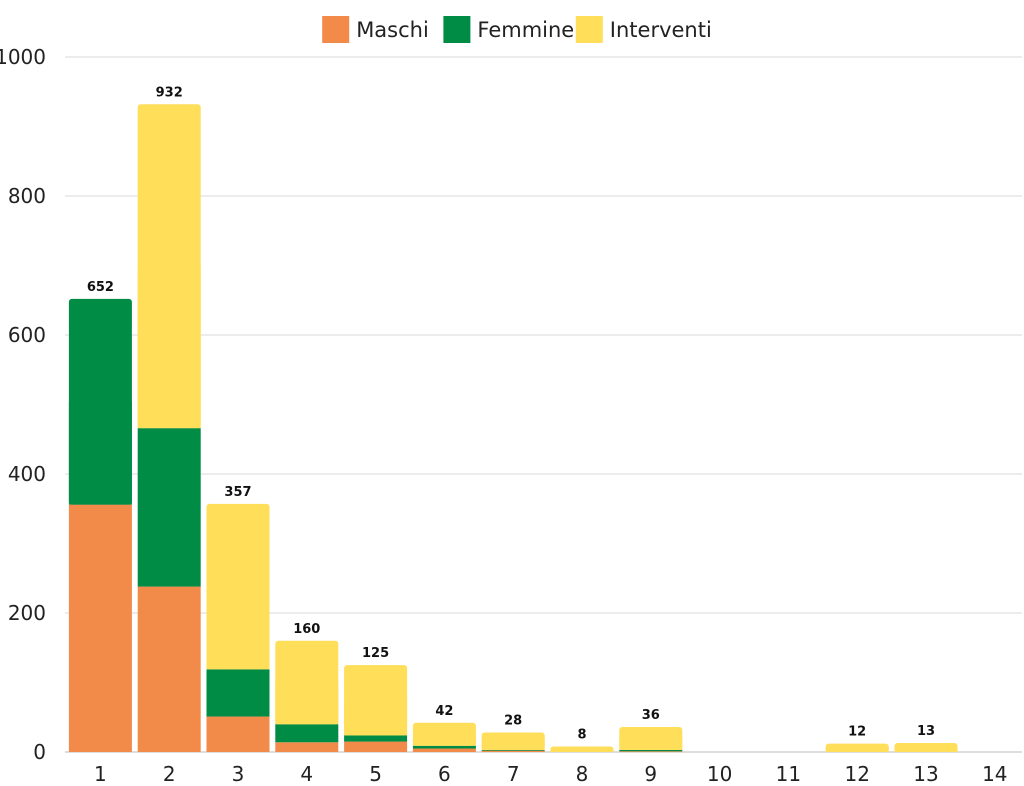  Describe the element at coordinates (306, 774) in the screenshot. I see `x-tick-label-4: 4` at that location.